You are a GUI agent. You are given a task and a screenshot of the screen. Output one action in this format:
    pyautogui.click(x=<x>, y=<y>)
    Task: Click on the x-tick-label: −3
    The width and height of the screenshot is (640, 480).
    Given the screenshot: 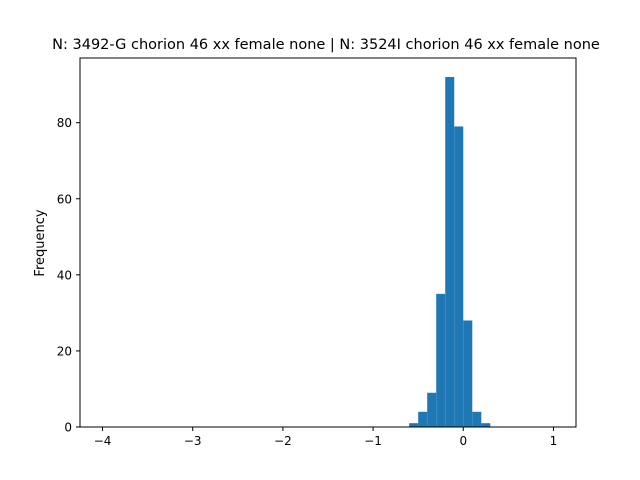 What is the action you would take?
    pyautogui.click(x=193, y=441)
    